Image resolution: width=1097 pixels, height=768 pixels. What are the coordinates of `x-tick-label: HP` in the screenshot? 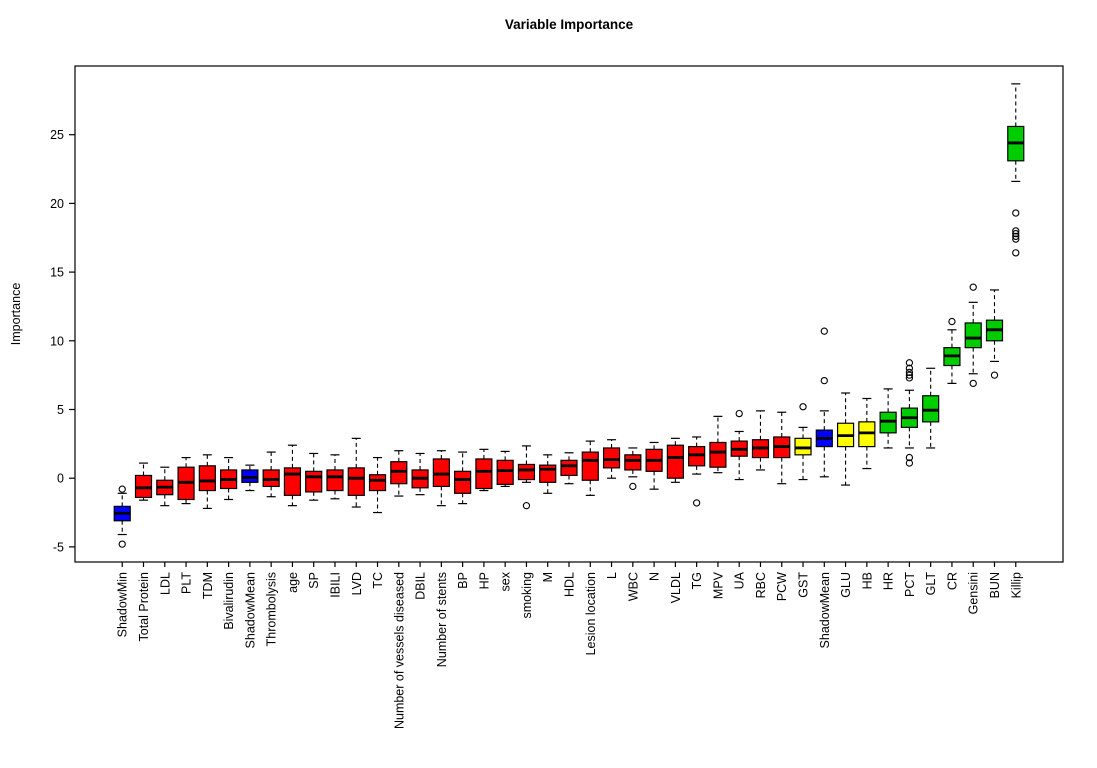 It's located at (484, 580).